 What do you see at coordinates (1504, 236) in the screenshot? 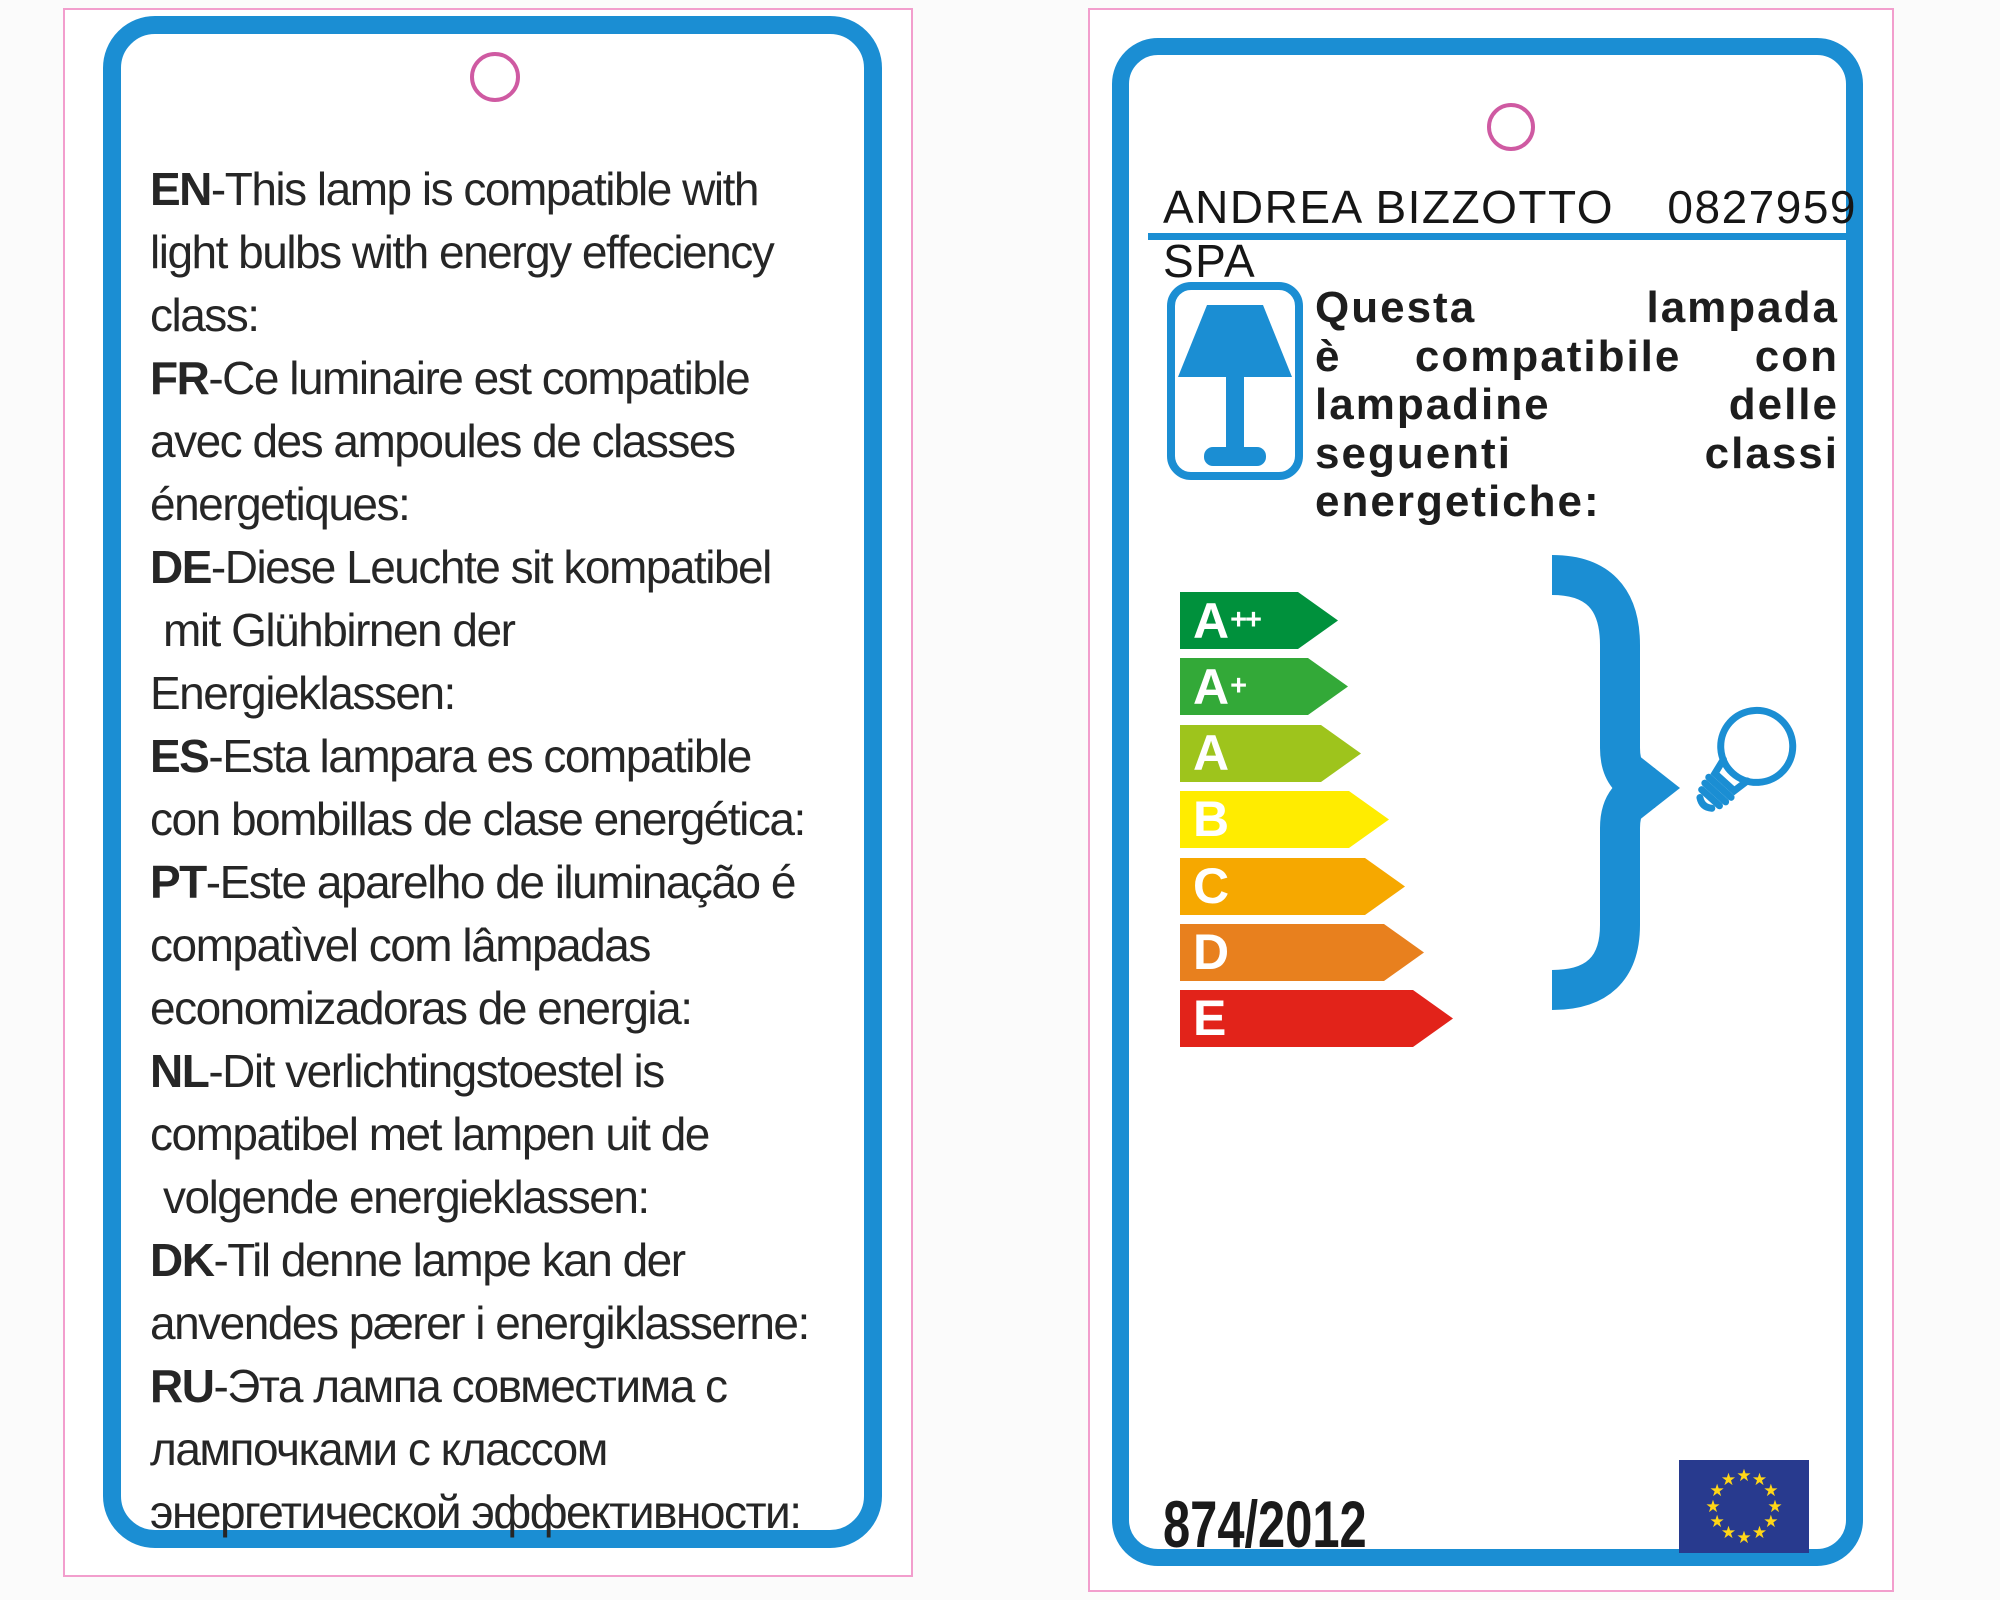
I see `header-underline` at bounding box center [1504, 236].